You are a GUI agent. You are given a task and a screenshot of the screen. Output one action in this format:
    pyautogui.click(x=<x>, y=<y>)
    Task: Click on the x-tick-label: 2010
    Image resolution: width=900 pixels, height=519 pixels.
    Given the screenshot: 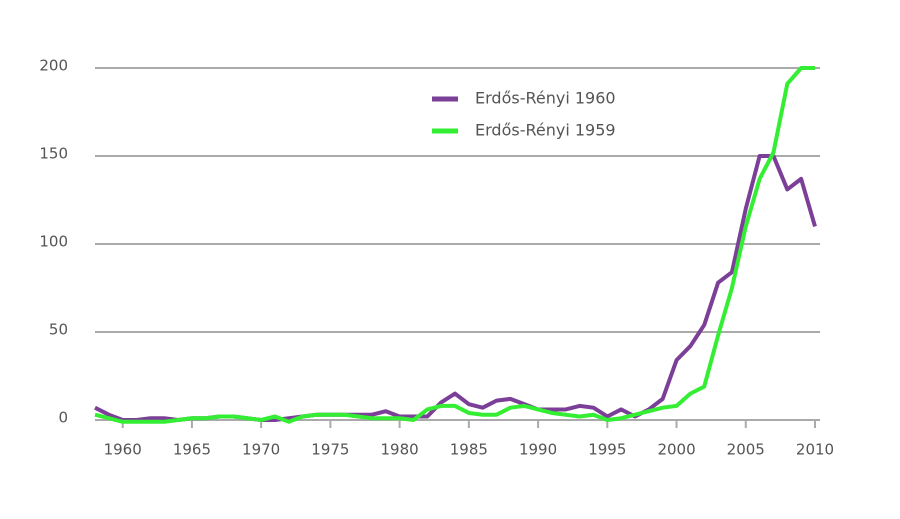 What is the action you would take?
    pyautogui.click(x=815, y=450)
    